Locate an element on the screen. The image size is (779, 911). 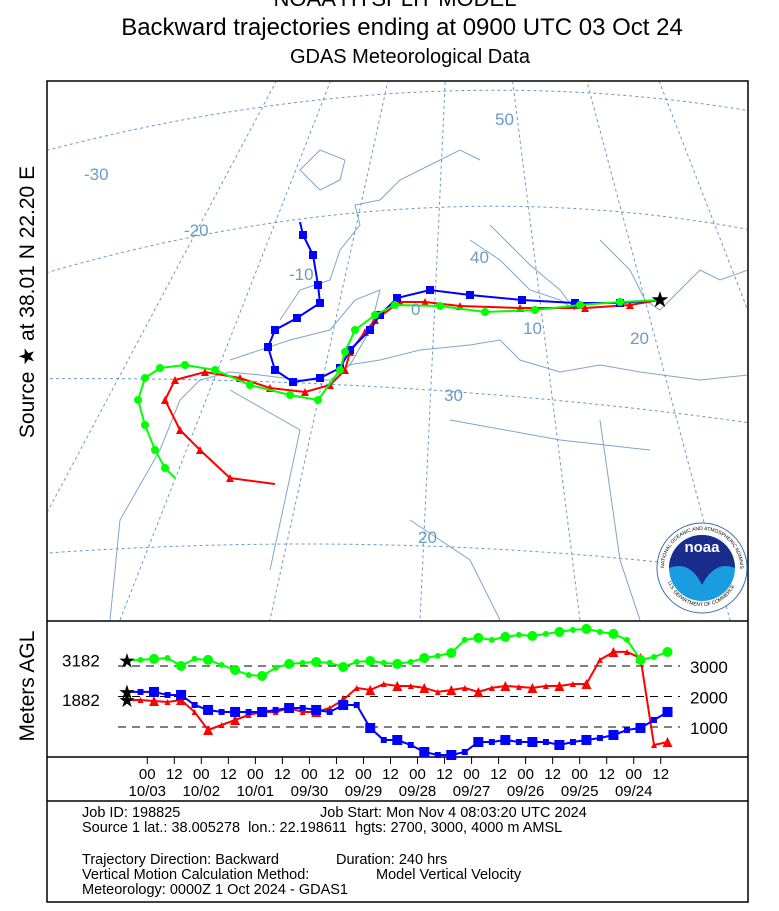
y-tick-label: 1000 is located at coordinates (709, 728).